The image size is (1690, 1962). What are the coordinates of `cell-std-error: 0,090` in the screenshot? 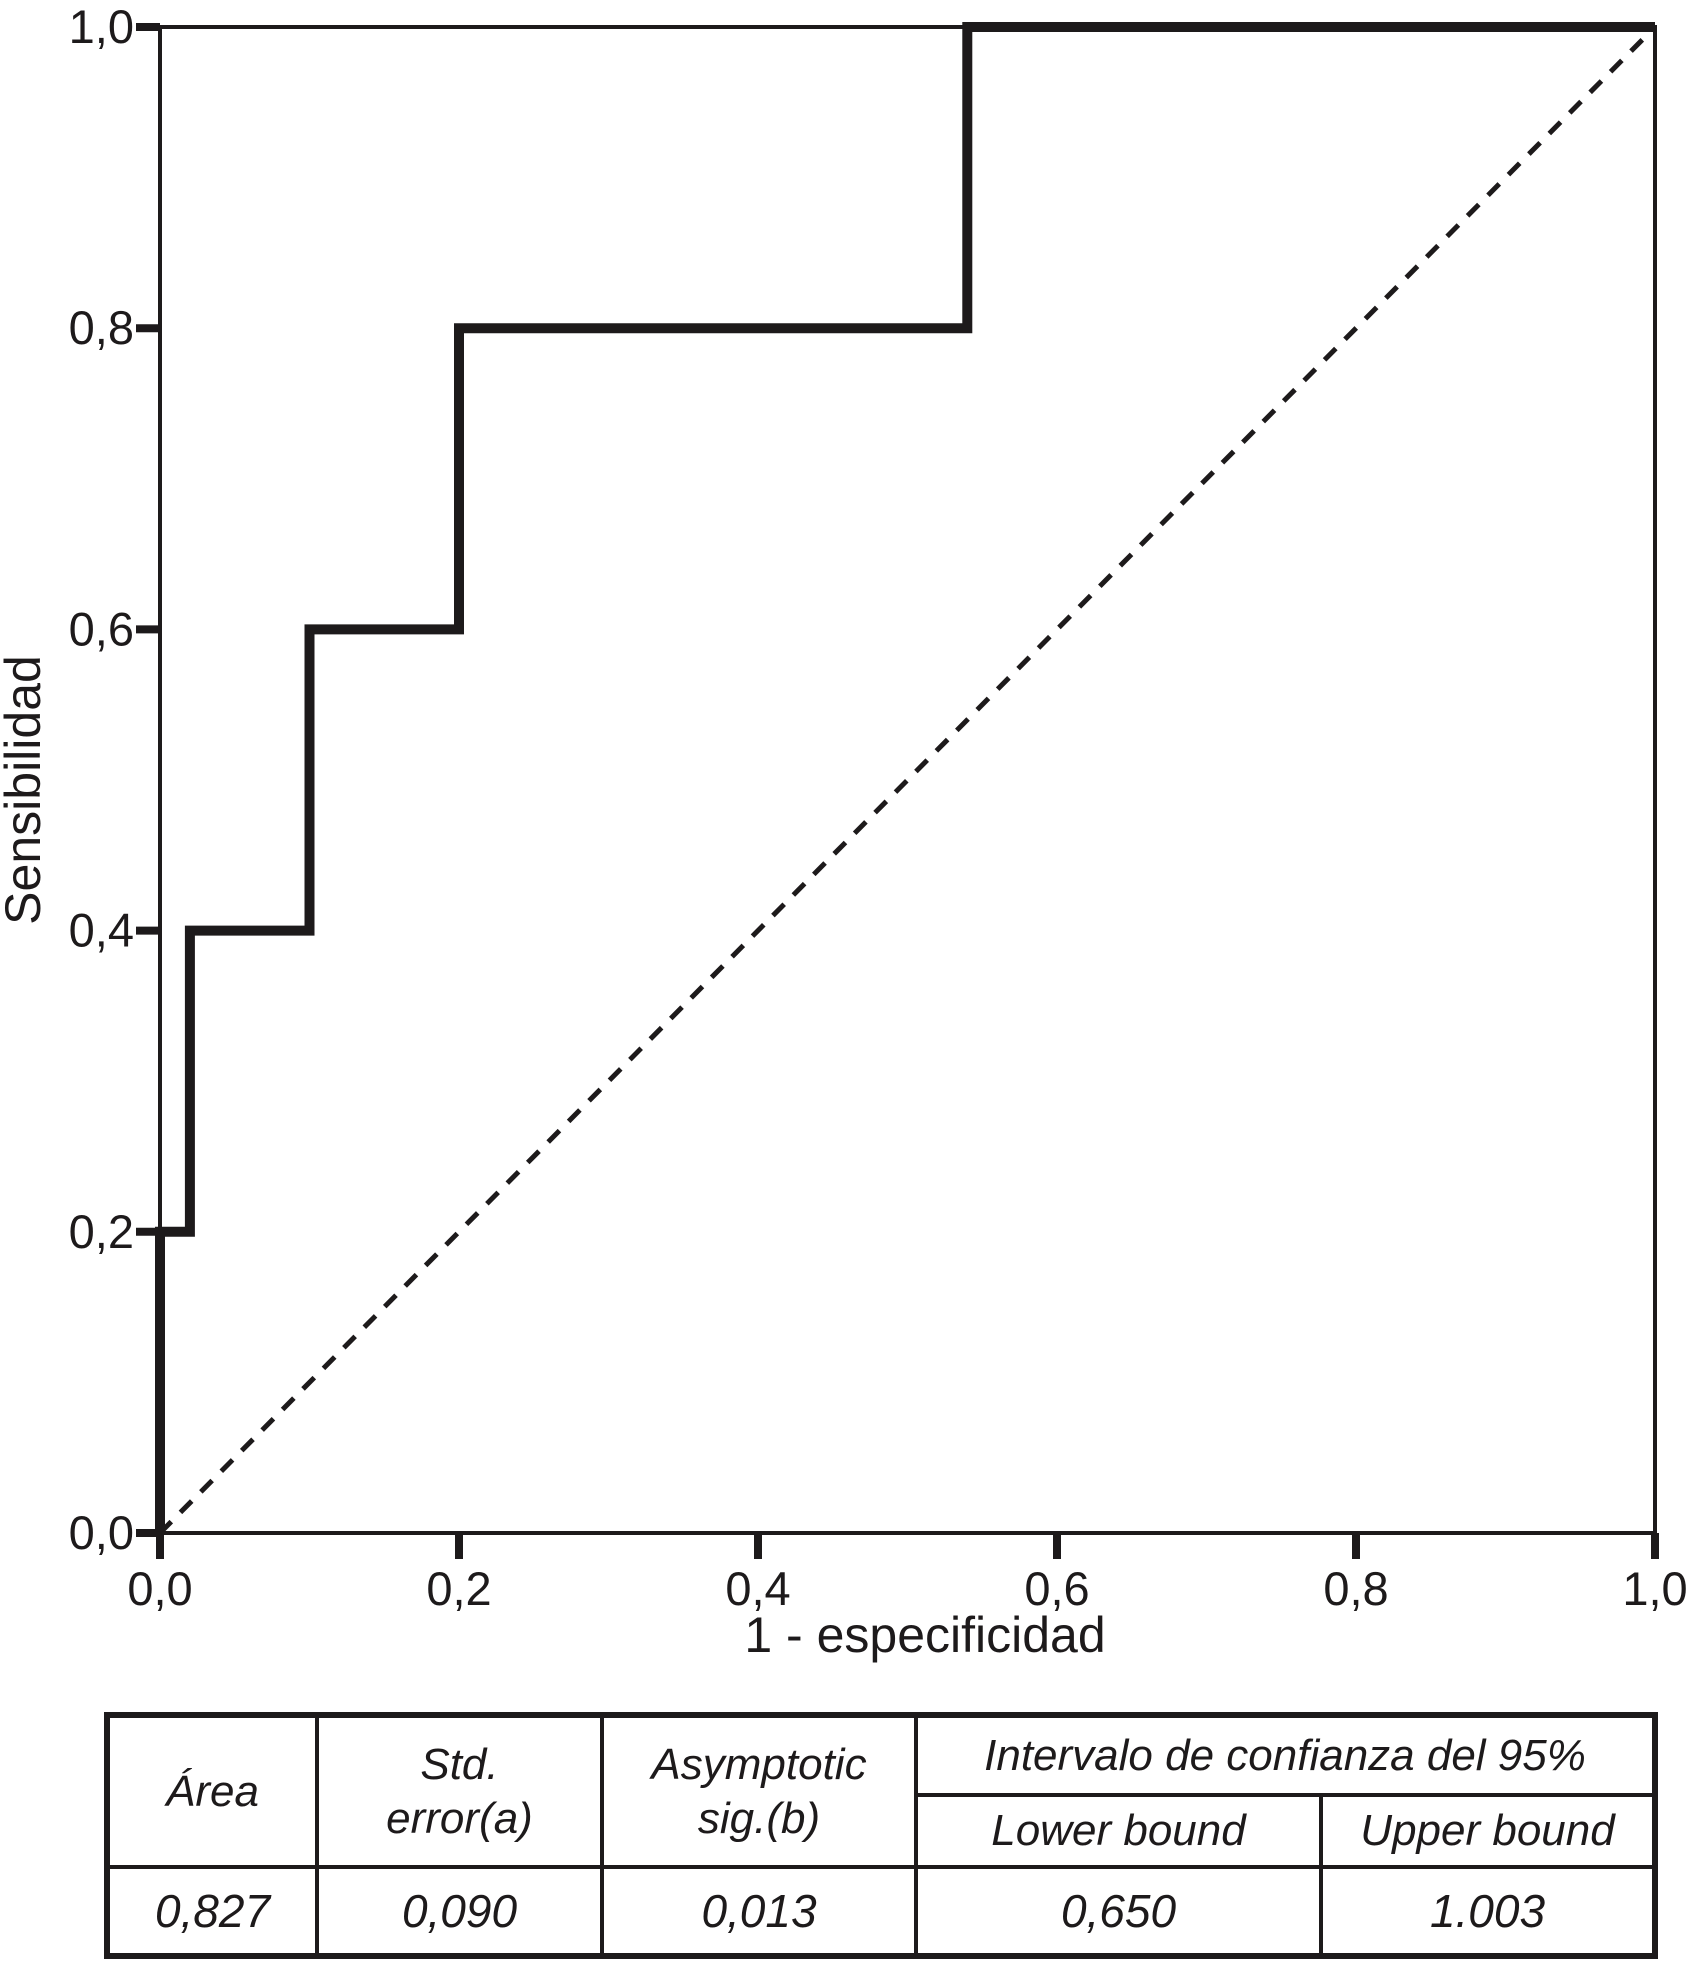 It's located at (459, 1911).